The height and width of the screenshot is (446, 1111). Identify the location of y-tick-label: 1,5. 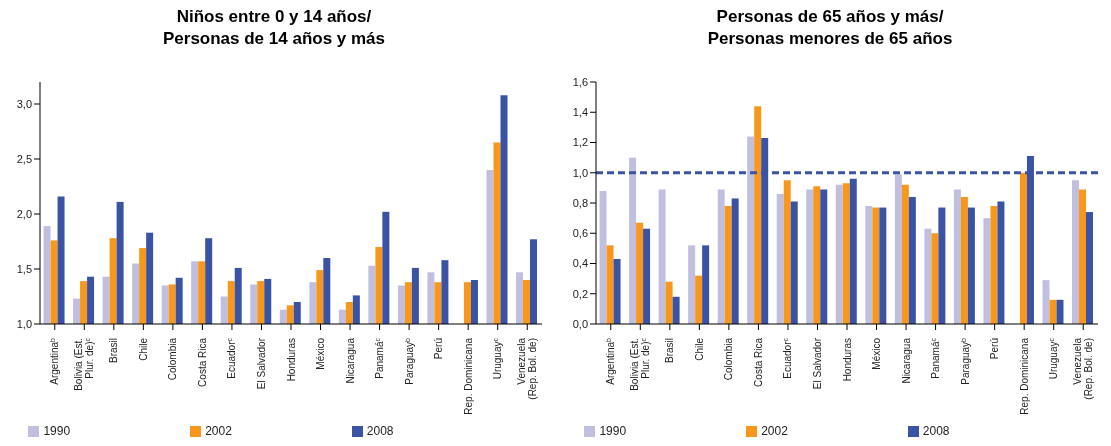
(24, 268).